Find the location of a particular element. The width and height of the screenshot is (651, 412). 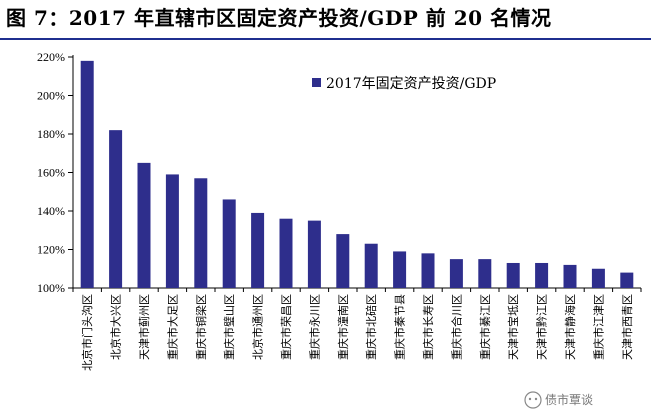

figure-title: 图 7：2017 年直辖市区固定资产投资/GDP 前 20 名情况 is located at coordinates (279, 18).